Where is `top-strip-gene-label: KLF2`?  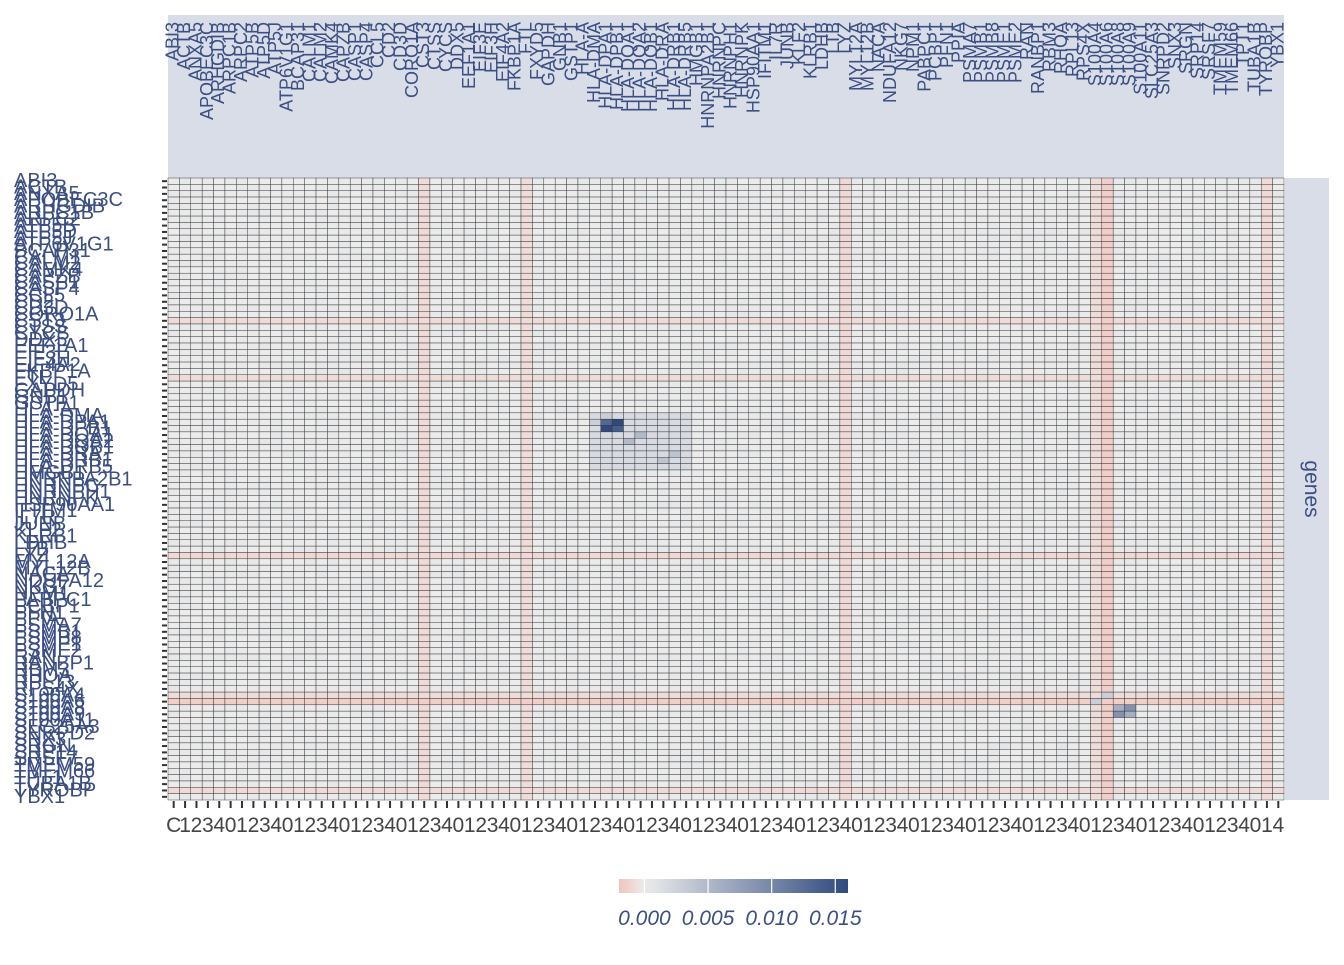 top-strip-gene-label: KLF2 is located at coordinates (799, 43).